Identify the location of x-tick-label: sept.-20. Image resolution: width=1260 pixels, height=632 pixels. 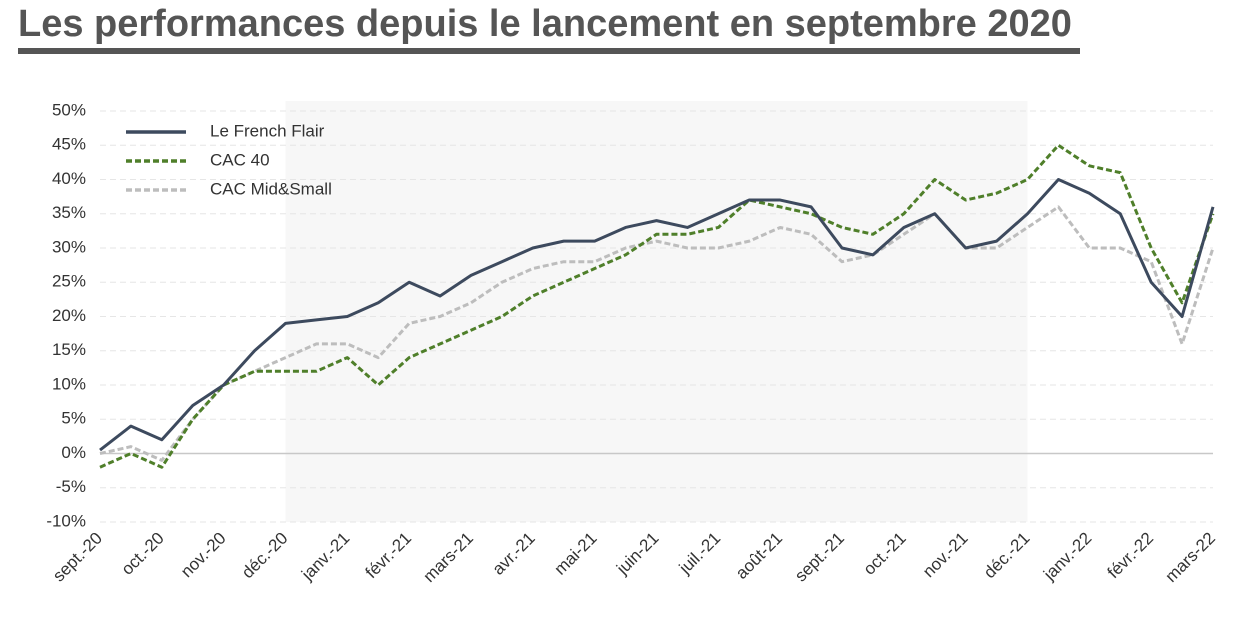
(77, 557).